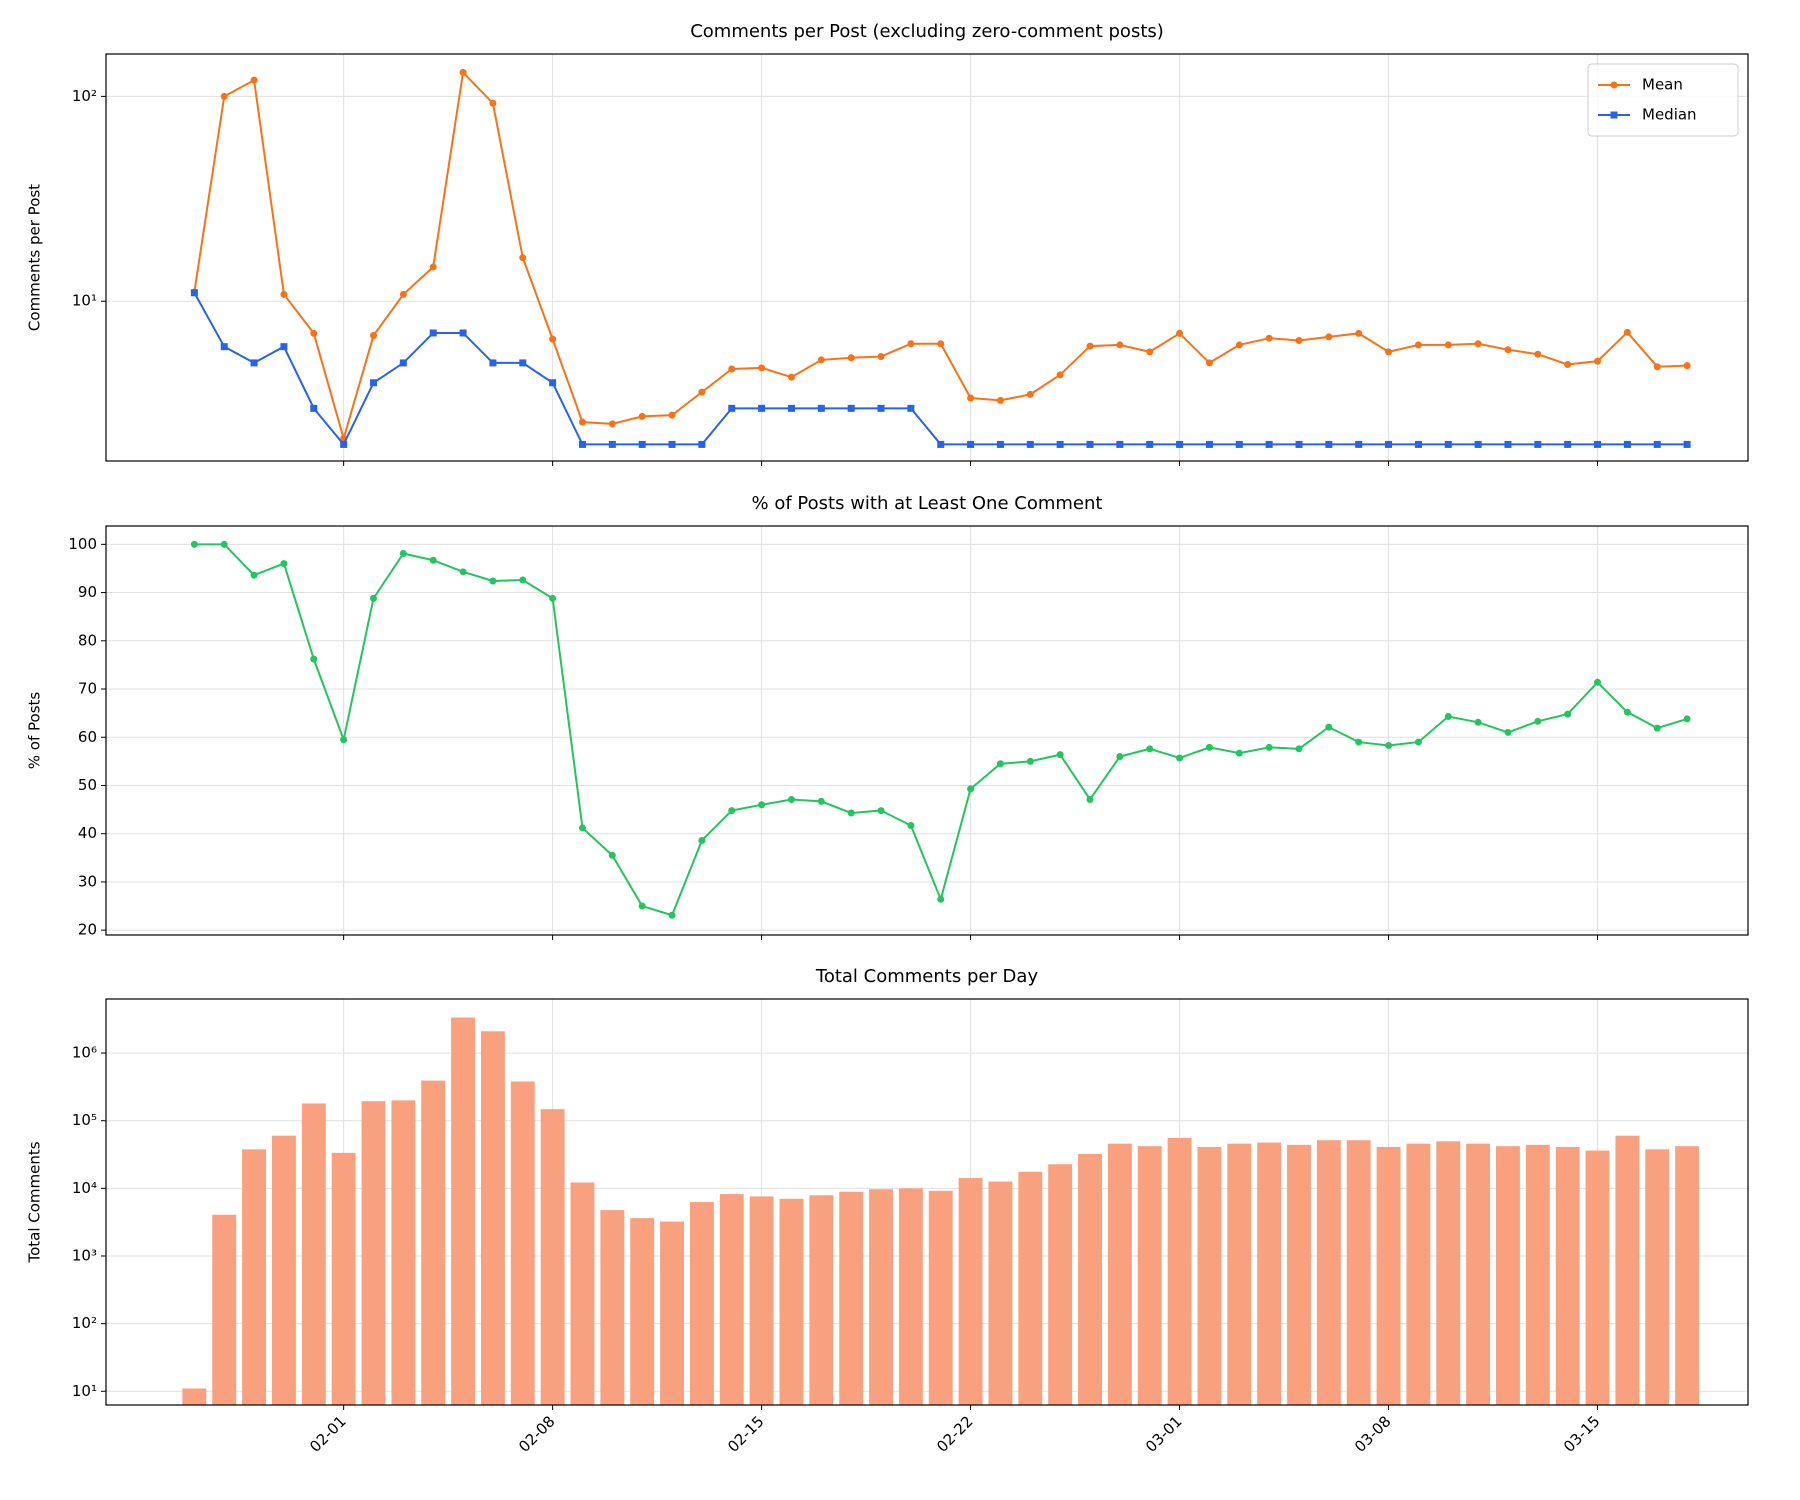  What do you see at coordinates (746, 1434) in the screenshot?
I see `x-tick-label: 02-15` at bounding box center [746, 1434].